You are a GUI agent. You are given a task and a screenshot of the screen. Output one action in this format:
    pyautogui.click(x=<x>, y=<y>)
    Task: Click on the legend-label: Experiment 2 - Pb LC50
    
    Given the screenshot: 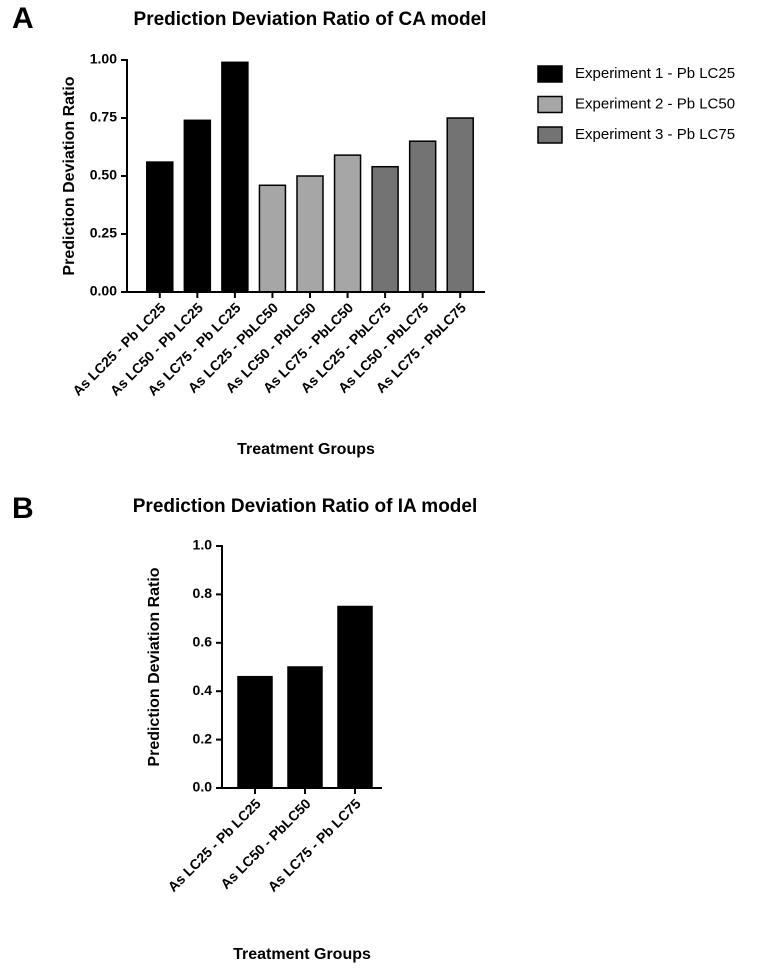 What is the action you would take?
    pyautogui.click(x=655, y=103)
    